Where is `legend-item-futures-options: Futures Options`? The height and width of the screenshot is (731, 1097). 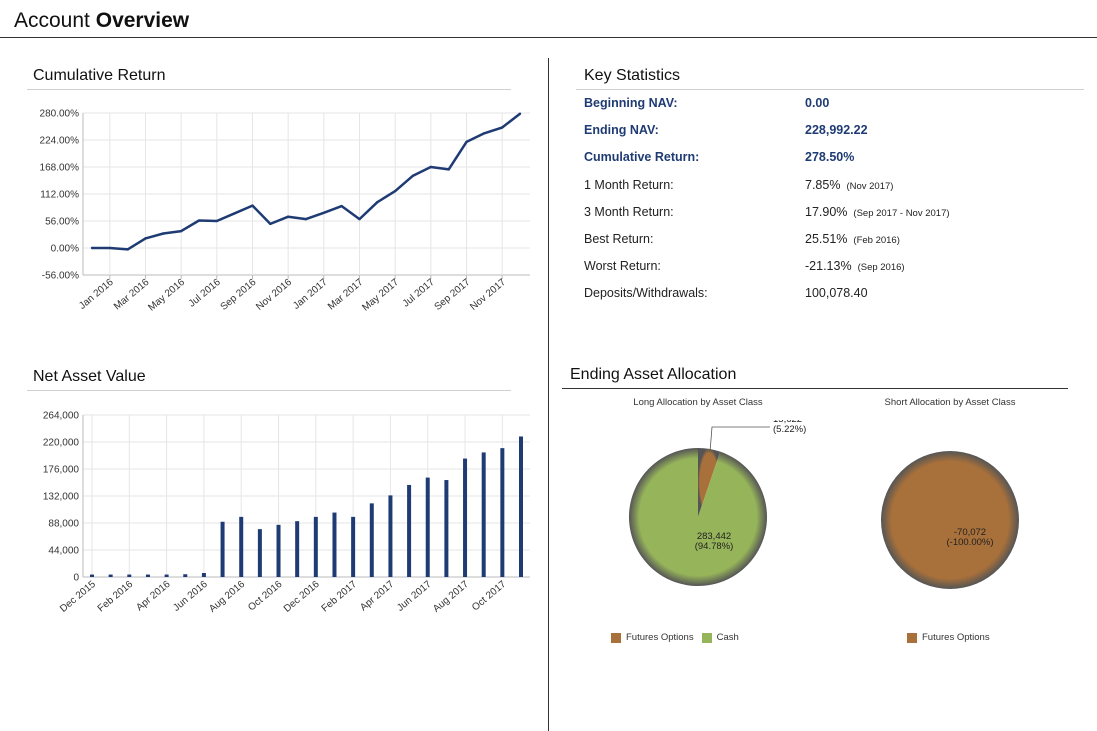
legend-item-futures-options: Futures Options is located at coordinates (948, 637).